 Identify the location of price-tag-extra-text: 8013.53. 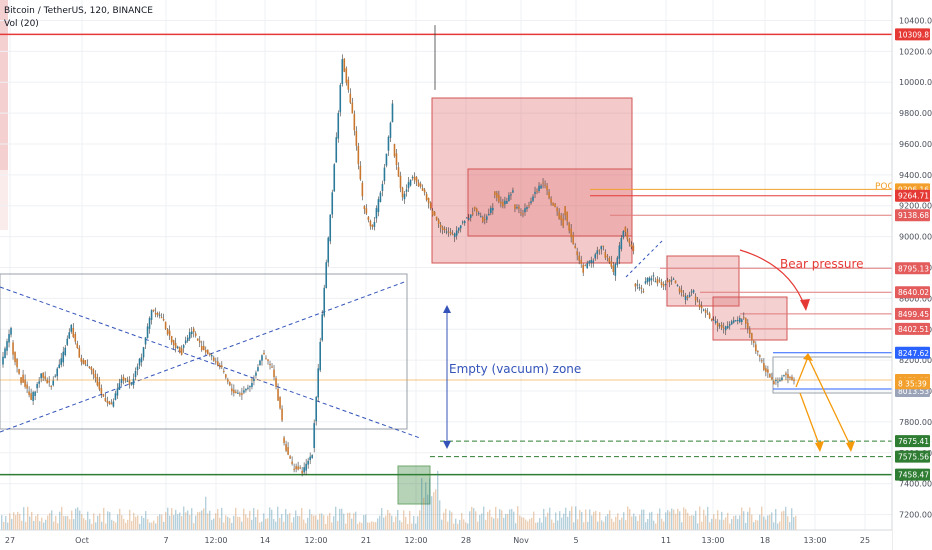
(913, 391).